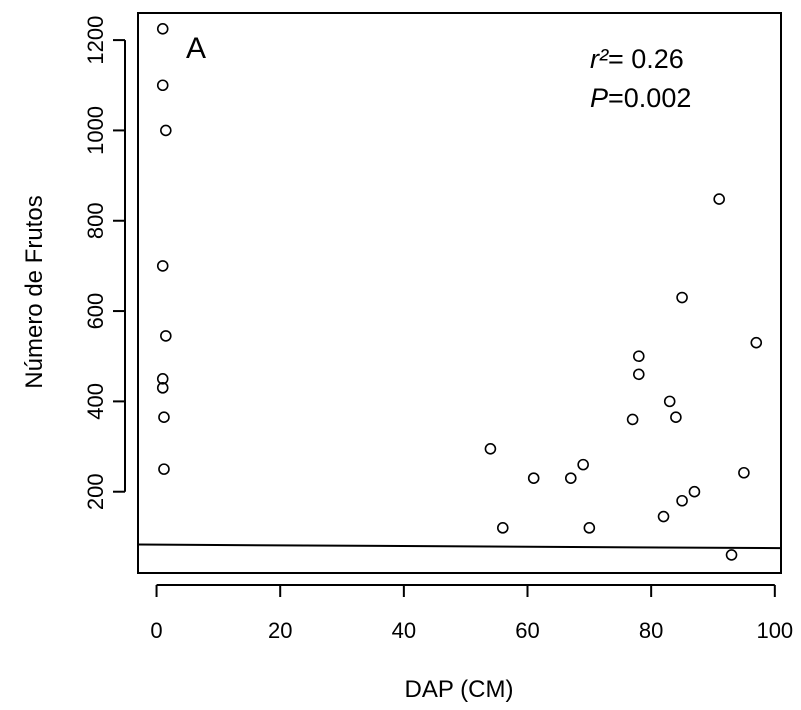  Describe the element at coordinates (196, 48) in the screenshot. I see `panel-label: A` at that location.